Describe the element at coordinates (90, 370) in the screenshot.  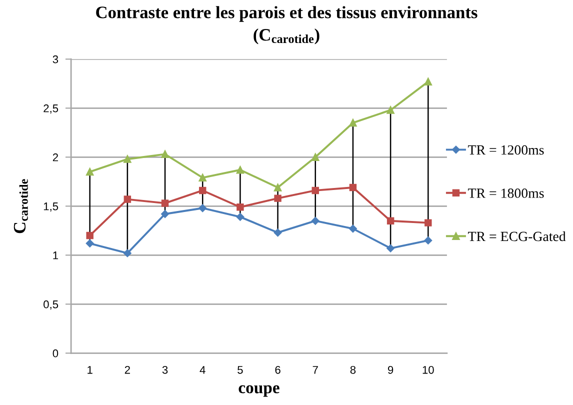
I see `x-tick-label: 1` at that location.